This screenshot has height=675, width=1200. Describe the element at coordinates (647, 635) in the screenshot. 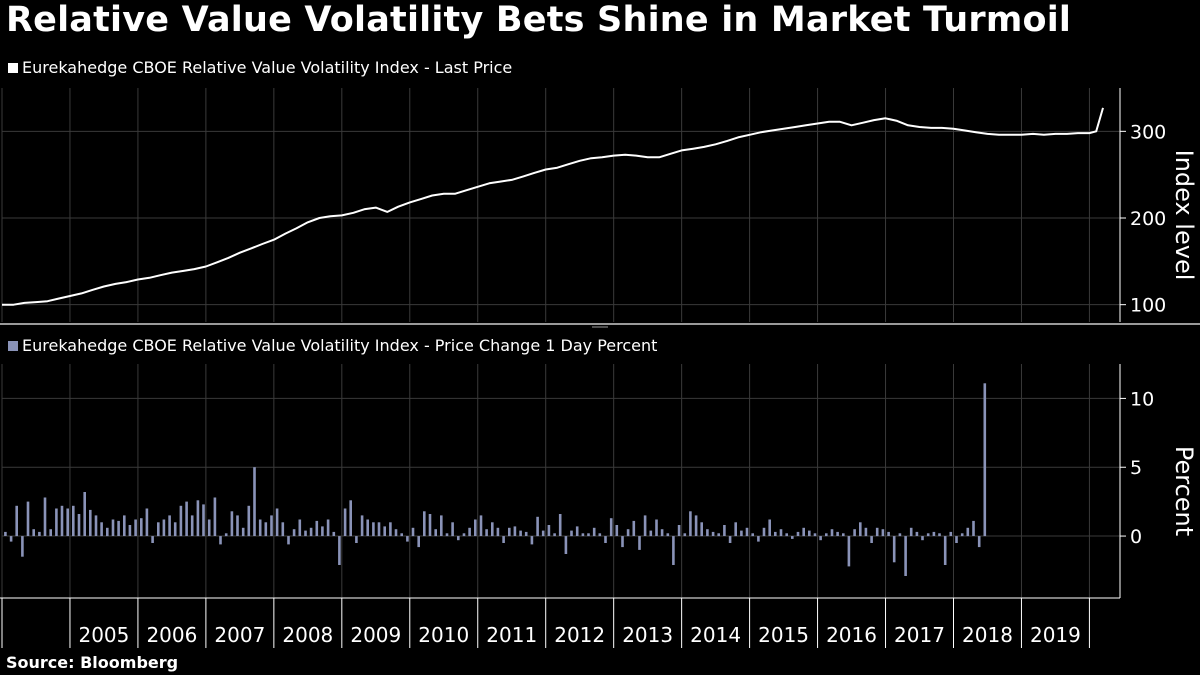

I see `x-tick-label: 2013` at that location.